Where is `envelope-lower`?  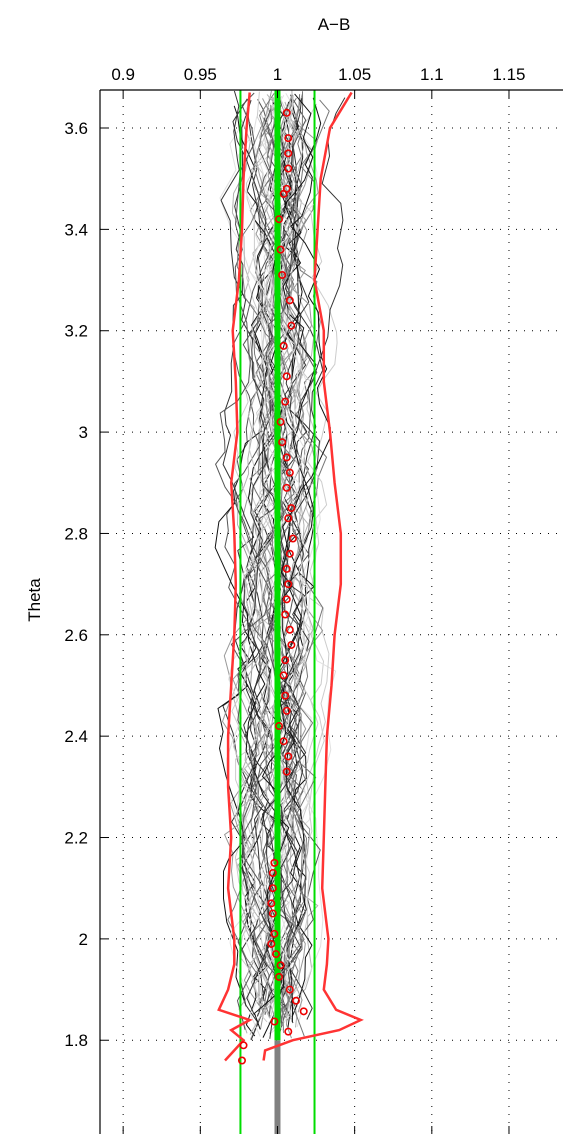 envelope-lower is located at coordinates (235, 577).